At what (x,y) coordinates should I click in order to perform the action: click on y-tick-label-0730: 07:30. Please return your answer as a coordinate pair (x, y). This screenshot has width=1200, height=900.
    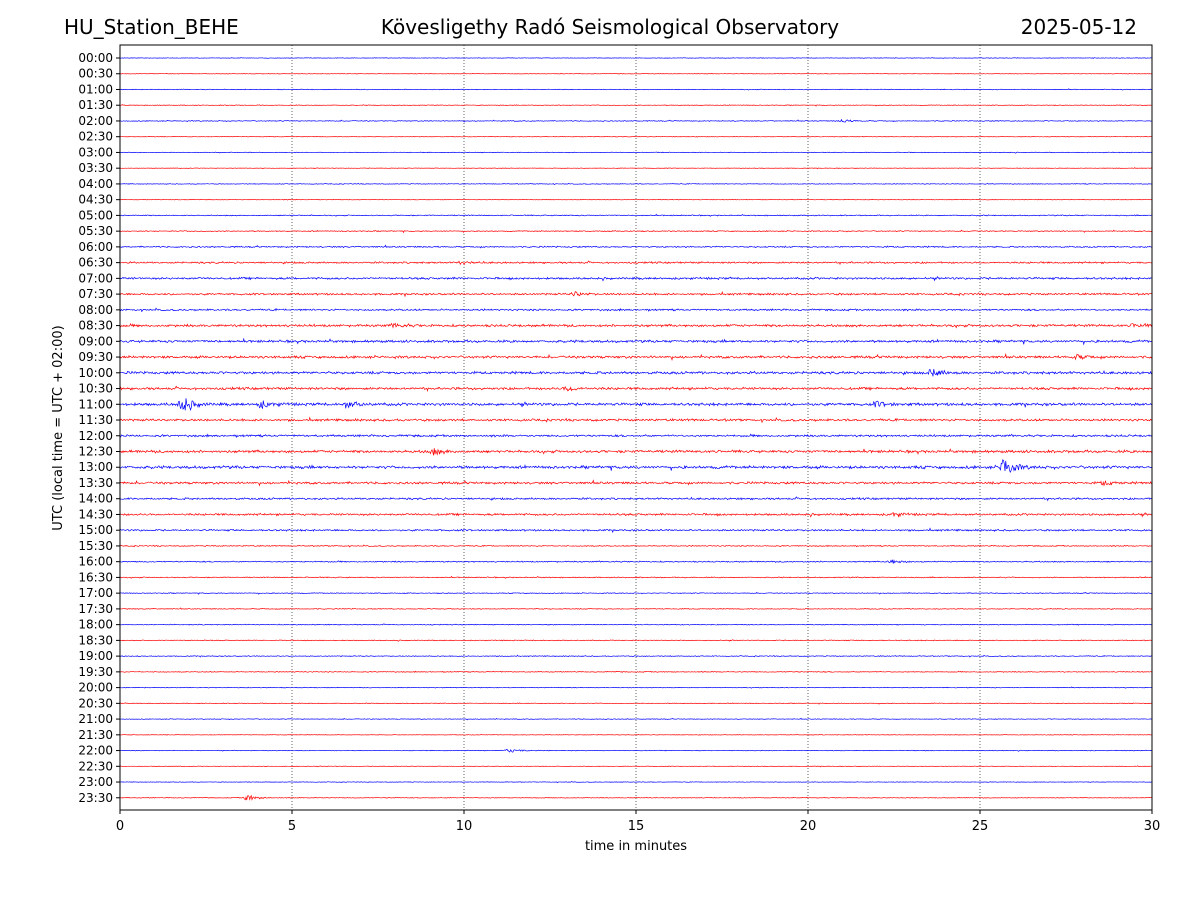
    Looking at the image, I should click on (95, 294).